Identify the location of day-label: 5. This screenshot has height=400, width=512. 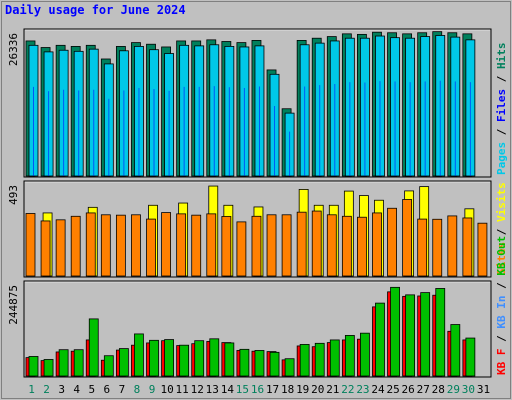
(91, 389).